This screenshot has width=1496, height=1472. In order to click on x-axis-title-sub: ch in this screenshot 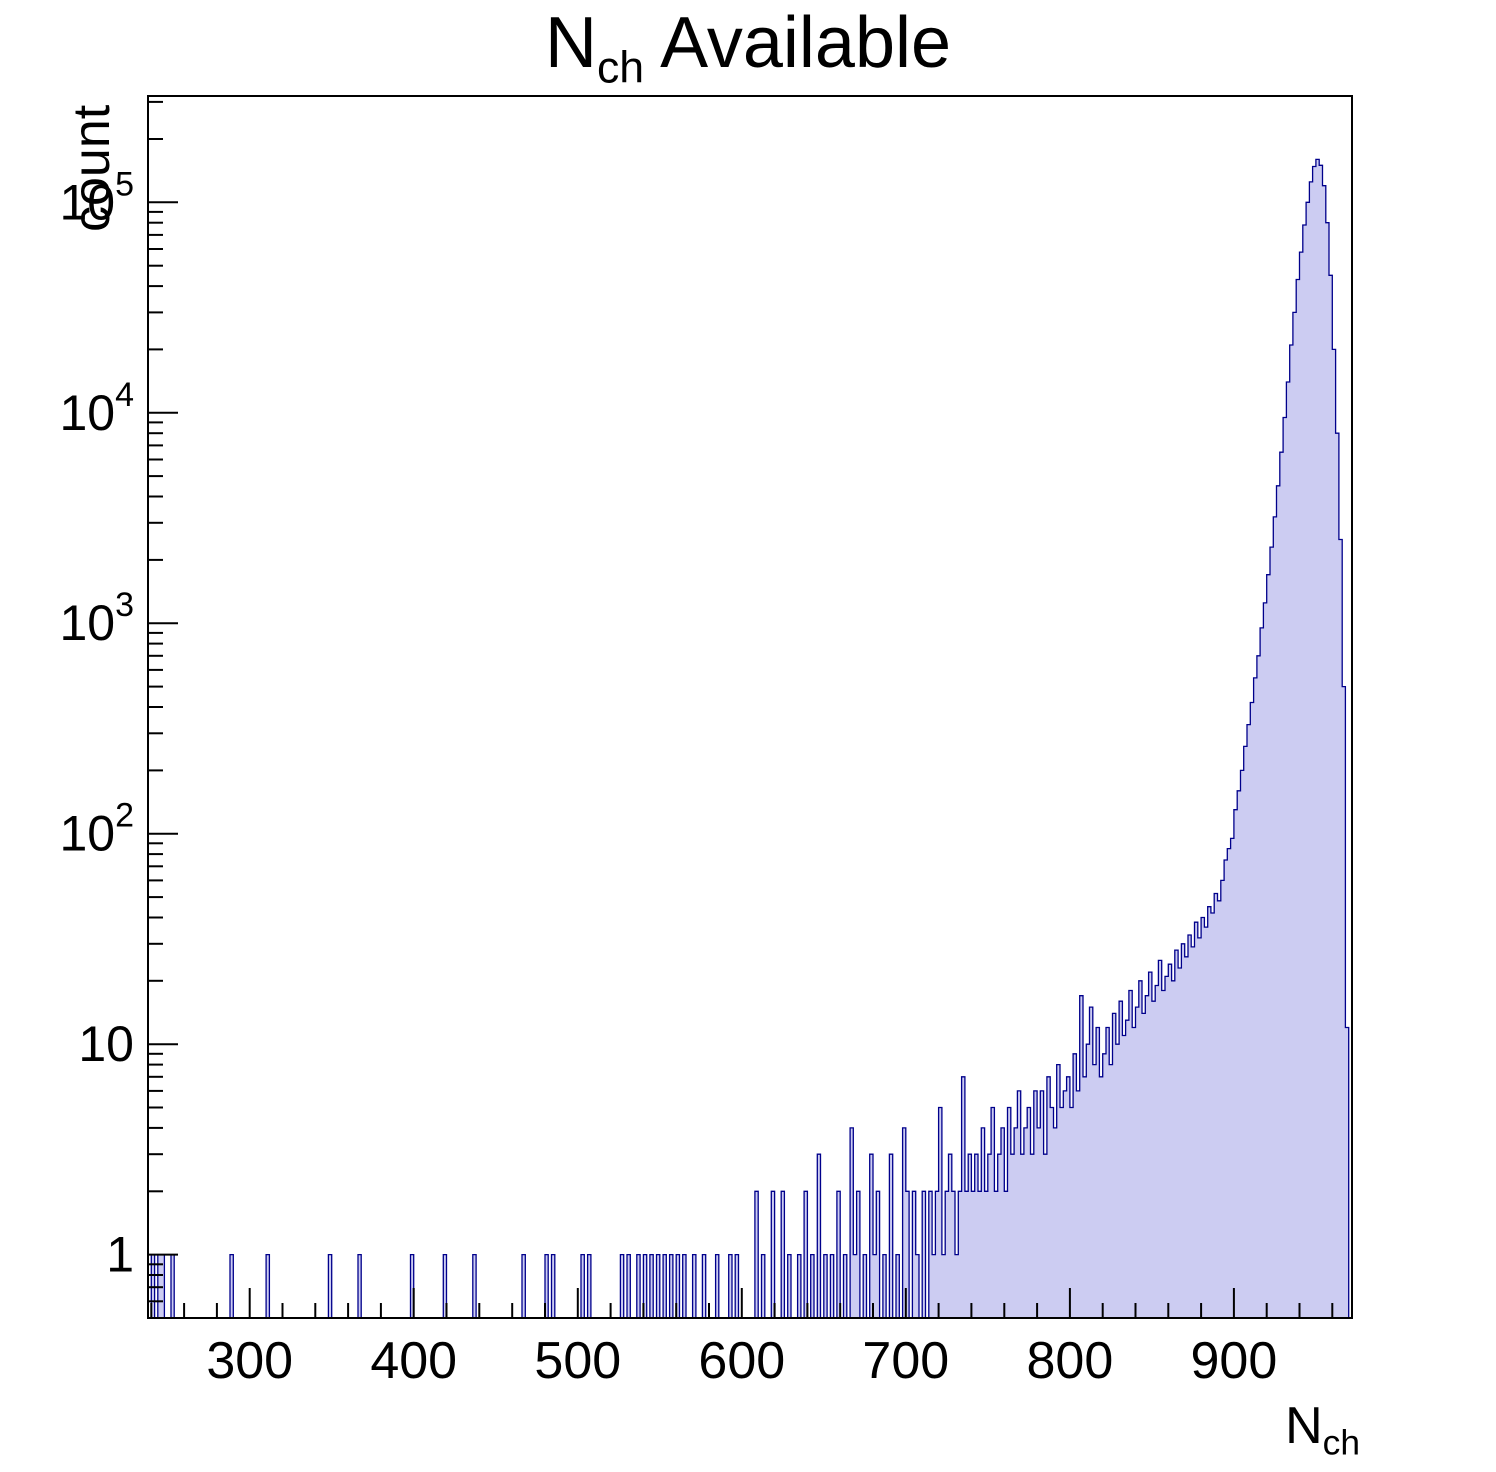, I will do `click(1341, 1443)`.